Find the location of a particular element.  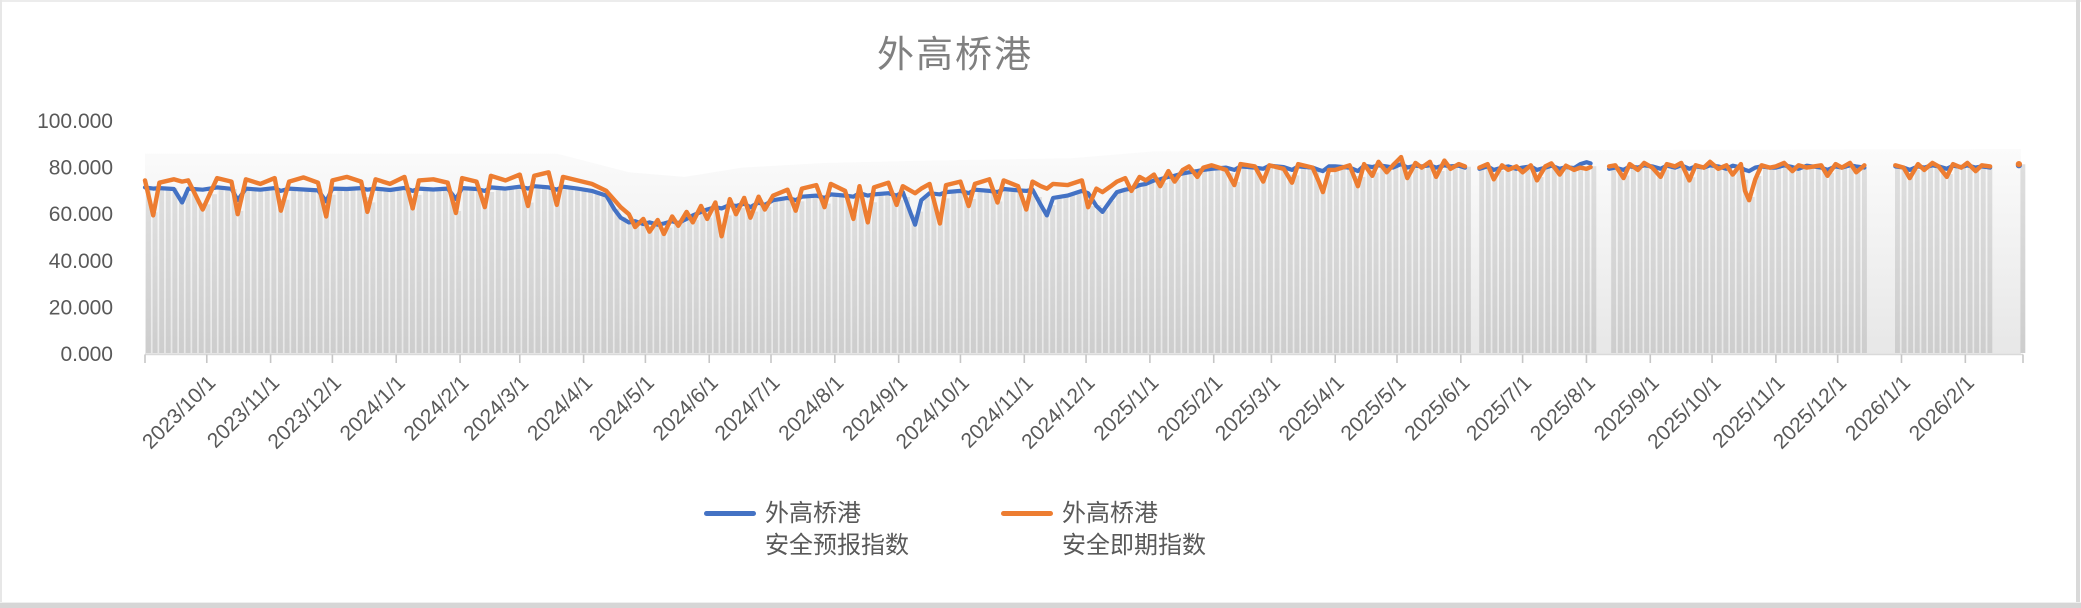

svg-text: 2024/8/1 is located at coordinates (811, 408).